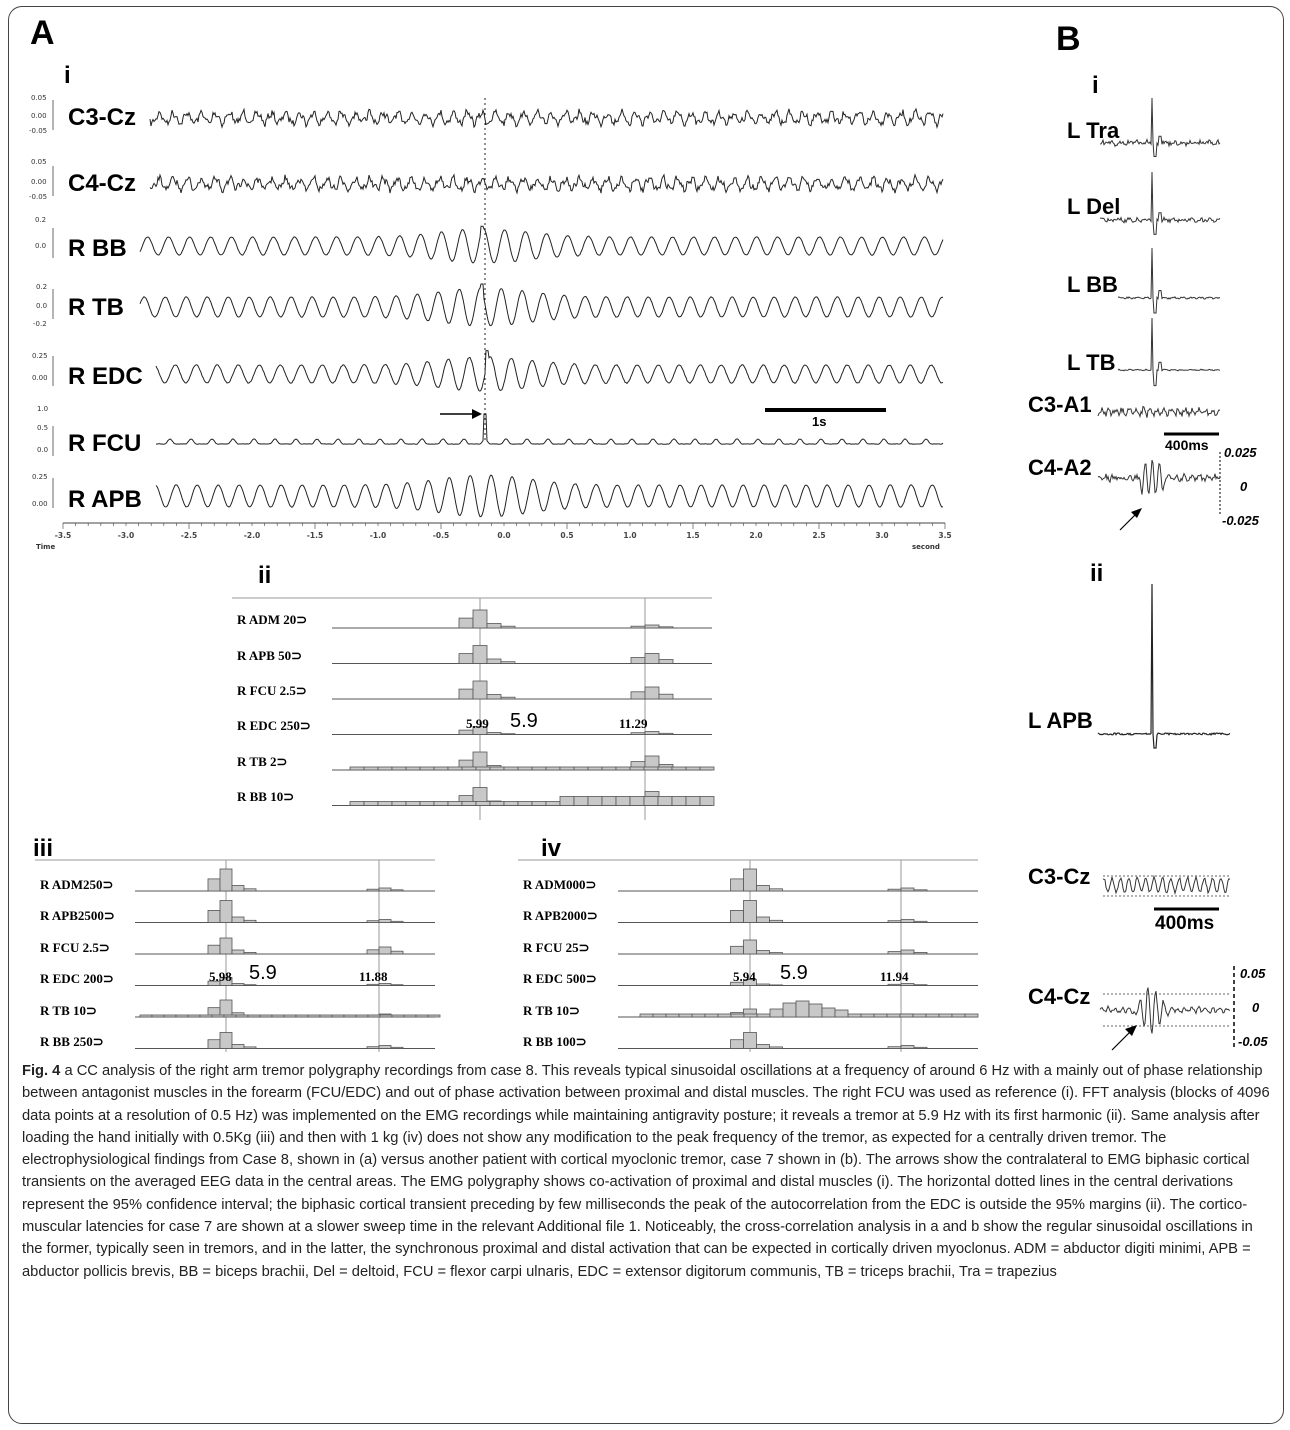 This screenshot has width=1290, height=1430. Describe the element at coordinates (1253, 973) in the screenshot. I see `panel-b-value: 0.05` at that location.